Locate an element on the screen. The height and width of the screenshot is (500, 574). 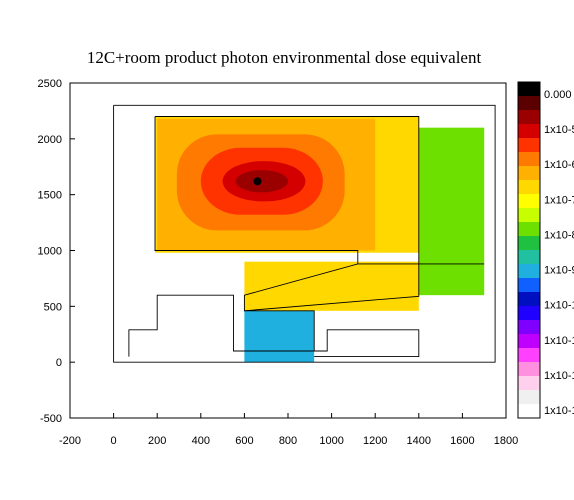
x-tick-label-0: -200 is located at coordinates (70, 441).